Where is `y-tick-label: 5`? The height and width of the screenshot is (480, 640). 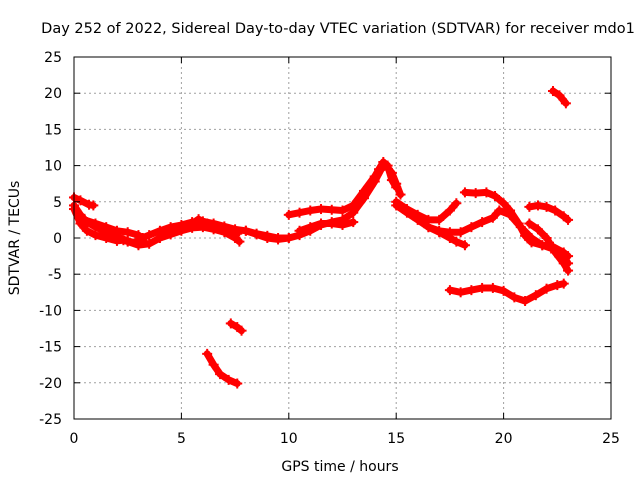 y-tick-label: 5 is located at coordinates (57, 203).